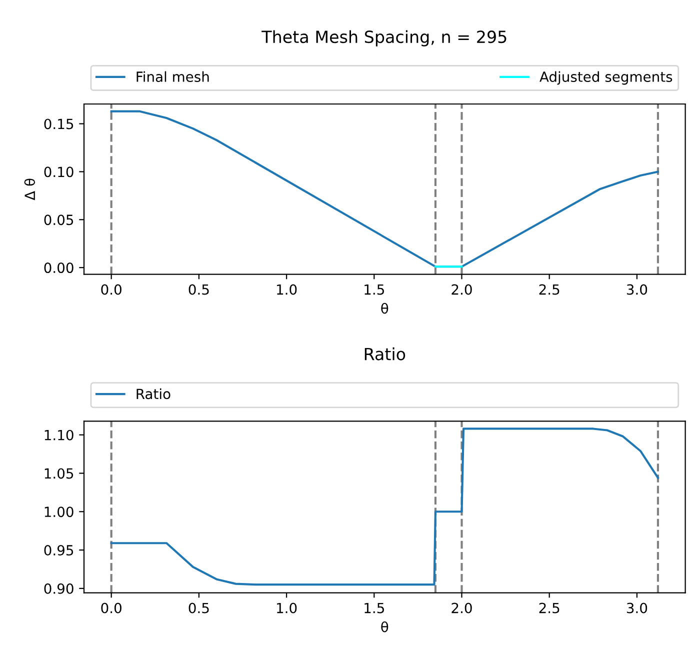 The height and width of the screenshot is (650, 700). What do you see at coordinates (59, 512) in the screenshot?
I see `y-tick-label: 1.00` at bounding box center [59, 512].